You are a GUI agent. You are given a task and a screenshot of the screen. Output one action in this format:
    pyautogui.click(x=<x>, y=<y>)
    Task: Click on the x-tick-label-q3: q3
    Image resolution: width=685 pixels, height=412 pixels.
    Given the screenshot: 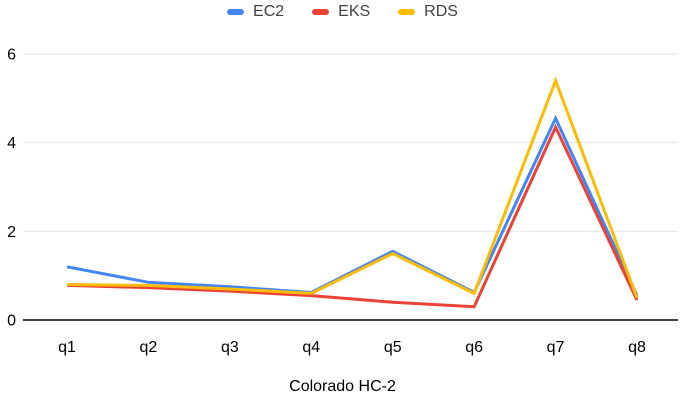 What is the action you would take?
    pyautogui.click(x=230, y=347)
    